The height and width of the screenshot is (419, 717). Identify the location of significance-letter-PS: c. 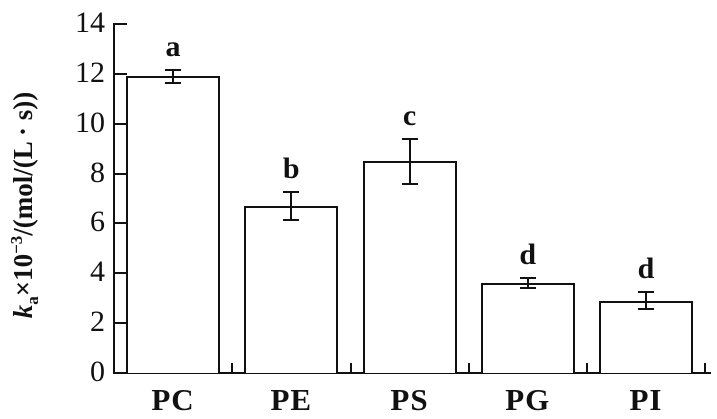
(409, 115).